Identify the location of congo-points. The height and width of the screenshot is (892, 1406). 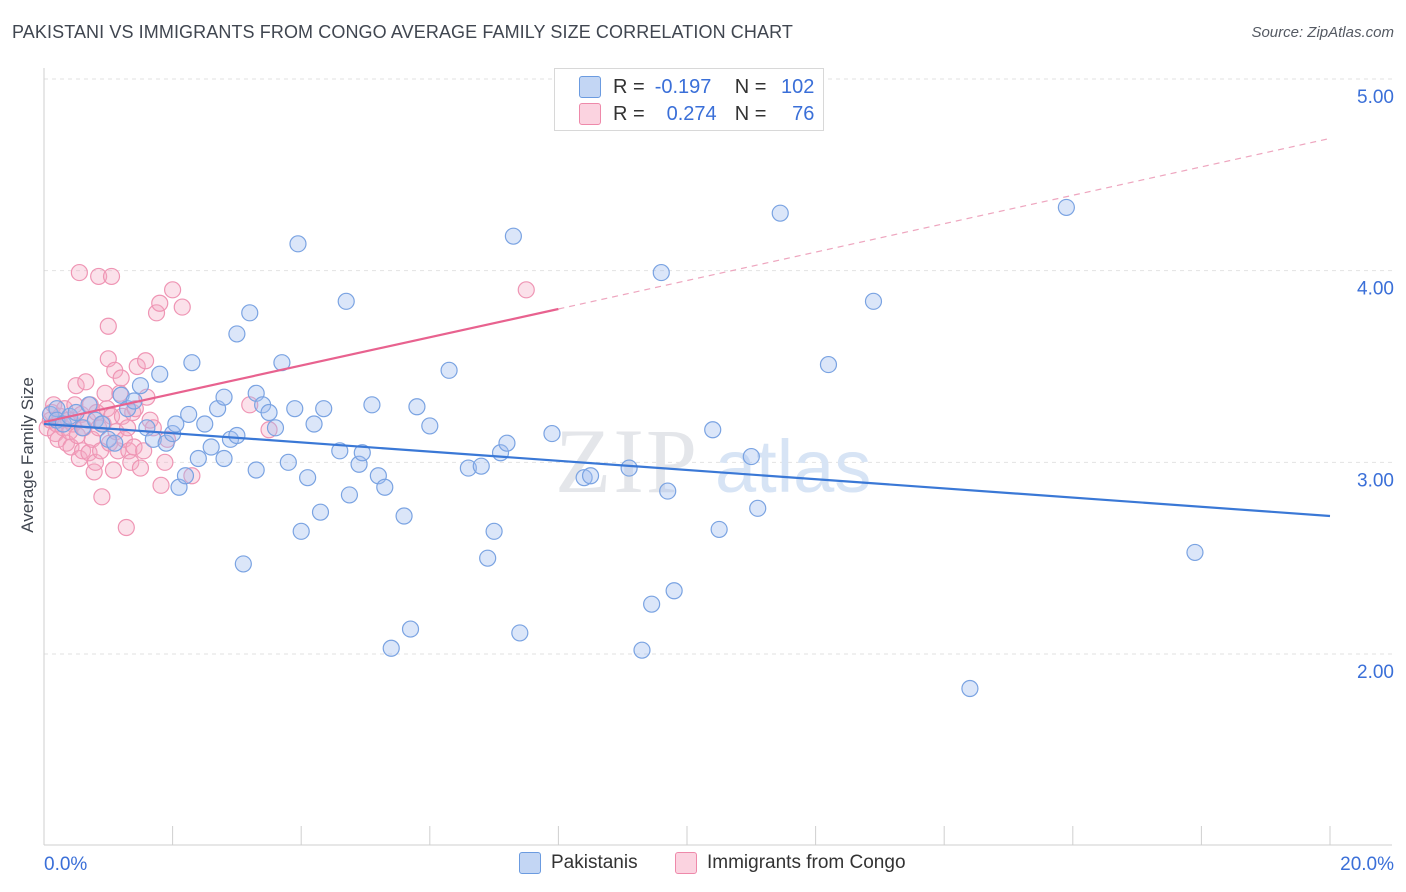
(286, 400).